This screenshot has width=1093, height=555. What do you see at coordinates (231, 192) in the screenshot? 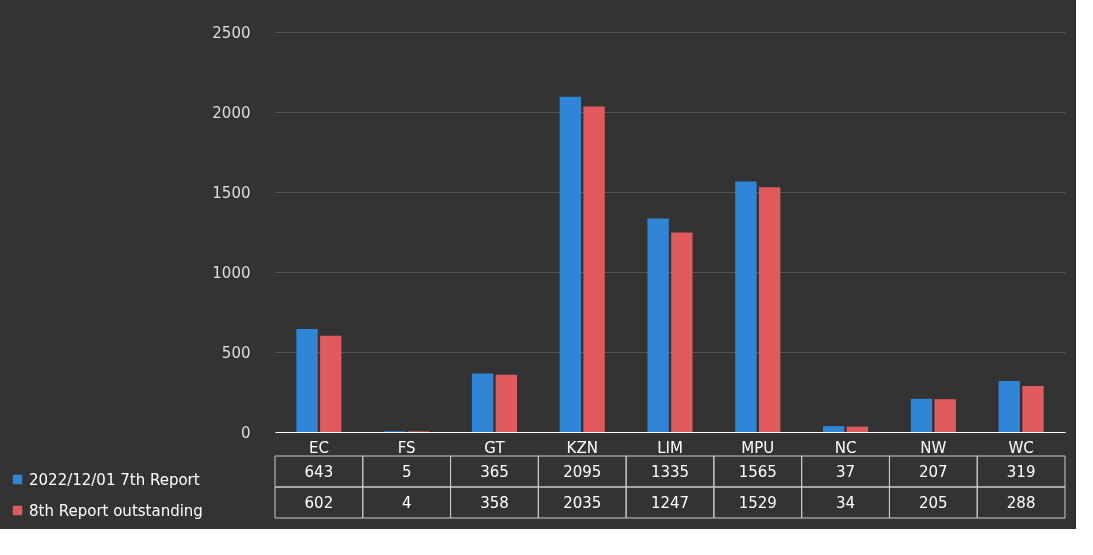
I see `y-tick-label: 1500` at bounding box center [231, 192].